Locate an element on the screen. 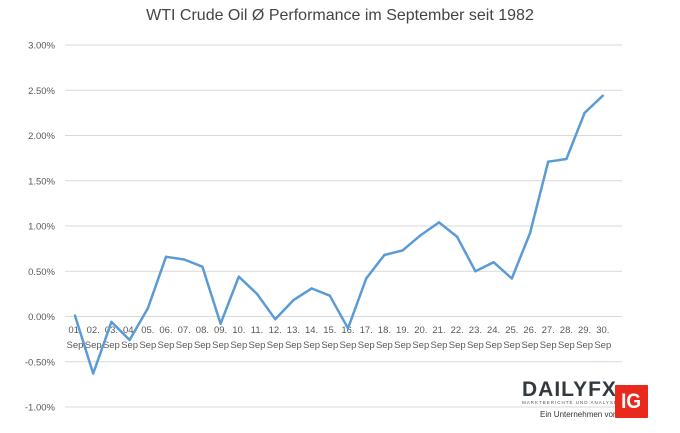 The width and height of the screenshot is (680, 433). y-tick-label: 3.00% is located at coordinates (41, 46).